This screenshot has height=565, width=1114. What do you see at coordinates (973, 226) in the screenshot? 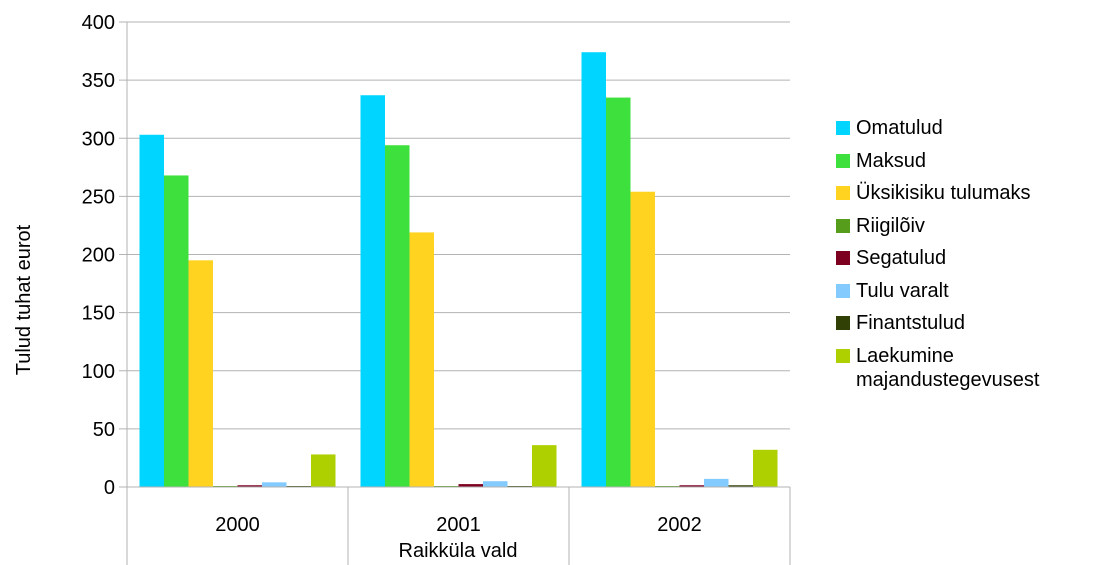
I see `legend-item: Riigilõiv` at bounding box center [973, 226].